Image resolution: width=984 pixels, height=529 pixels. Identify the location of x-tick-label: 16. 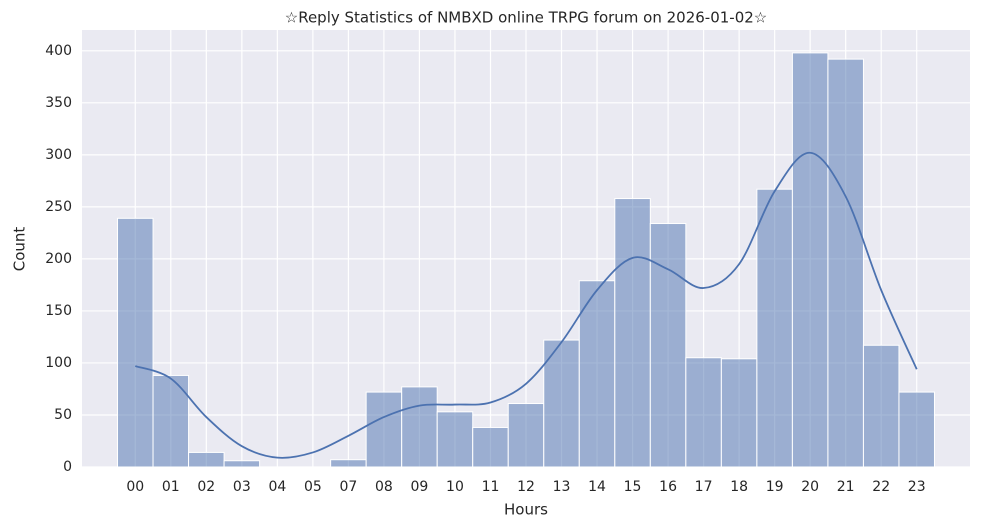
(668, 487).